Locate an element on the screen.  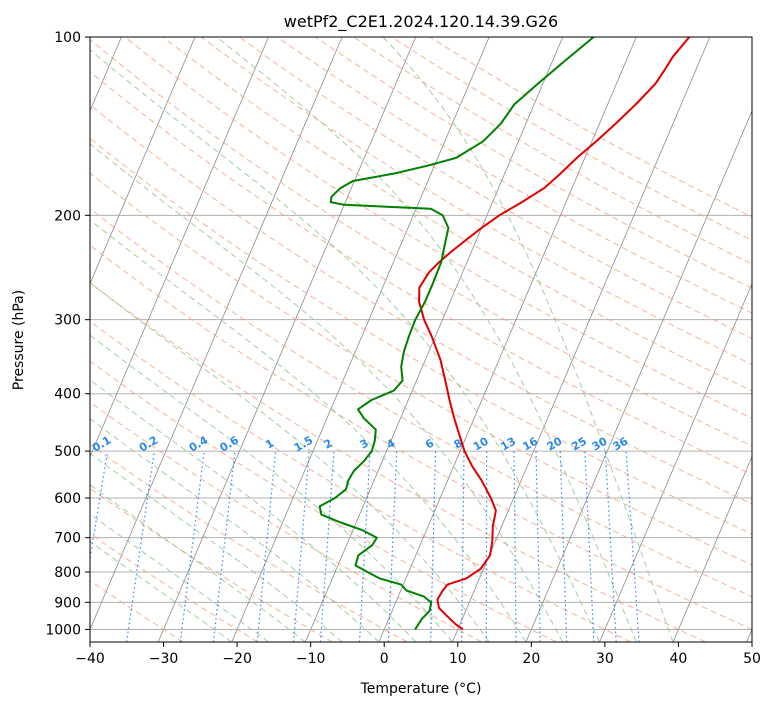
x-tick-label: 20 is located at coordinates (531, 659).